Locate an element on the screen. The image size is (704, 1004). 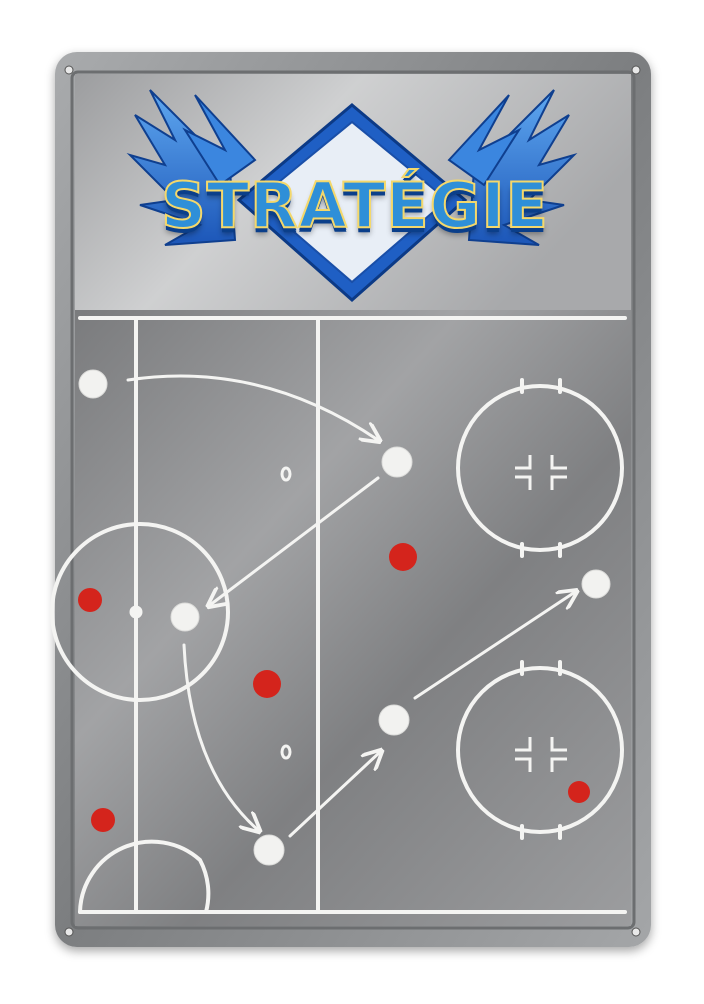
emblem-wings is located at coordinates (352, 167).